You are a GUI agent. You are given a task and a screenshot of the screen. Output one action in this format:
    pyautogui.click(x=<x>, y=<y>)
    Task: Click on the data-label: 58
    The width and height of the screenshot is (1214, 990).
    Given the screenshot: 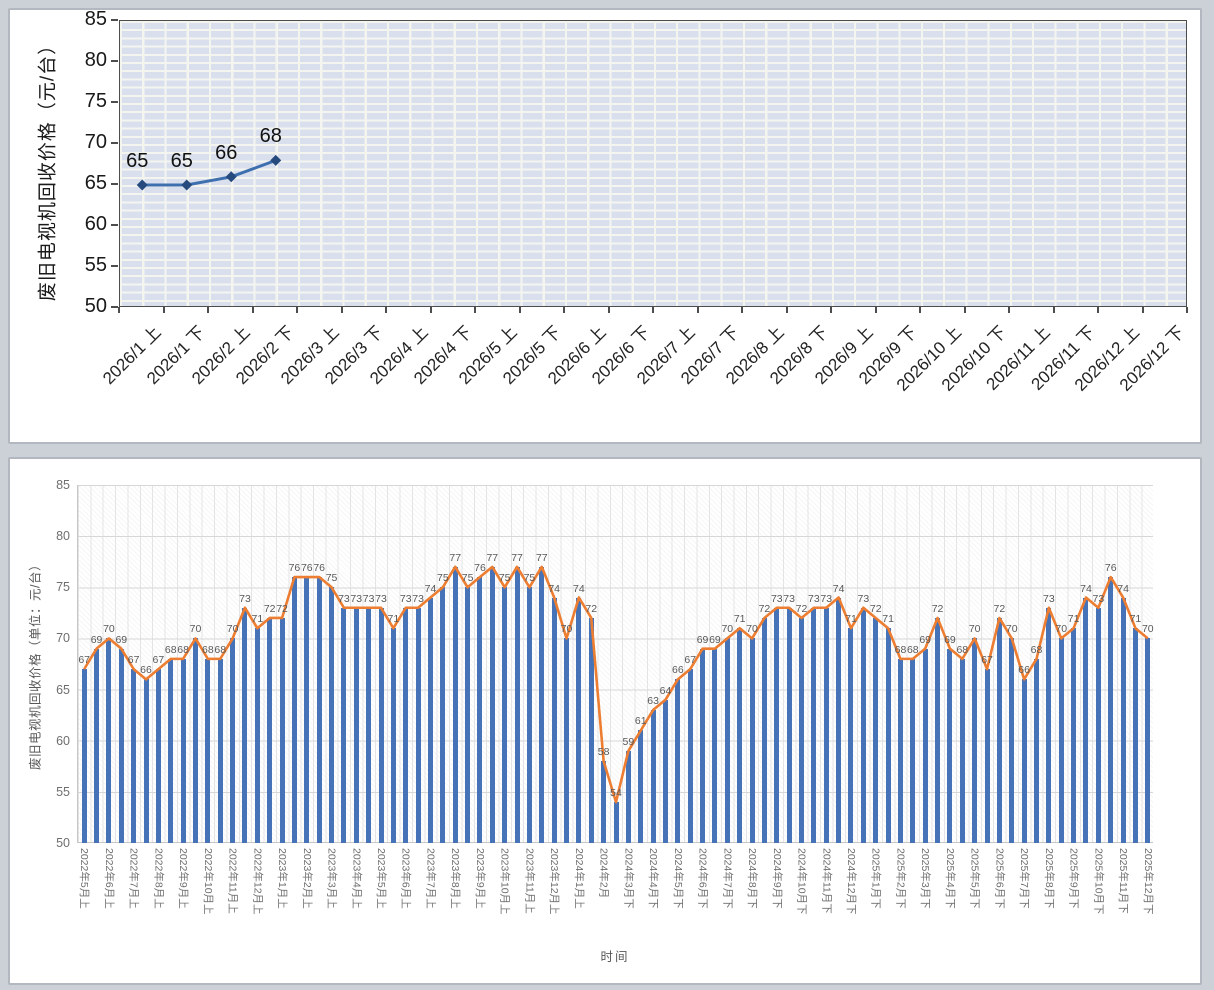 What is the action you would take?
    pyautogui.click(x=603, y=752)
    